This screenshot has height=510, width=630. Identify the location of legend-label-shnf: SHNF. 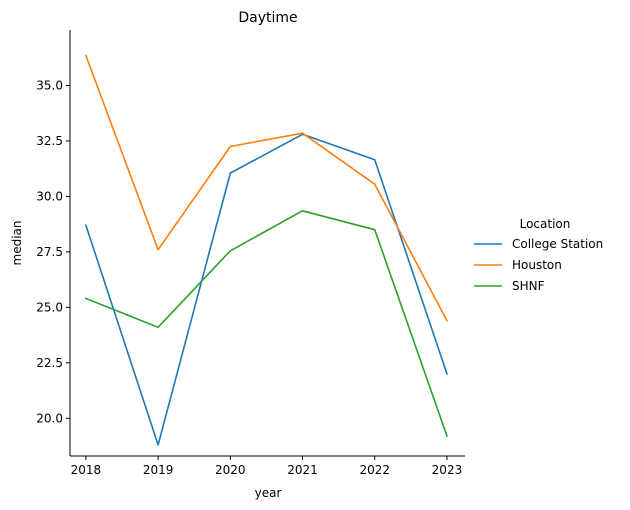
(528, 286).